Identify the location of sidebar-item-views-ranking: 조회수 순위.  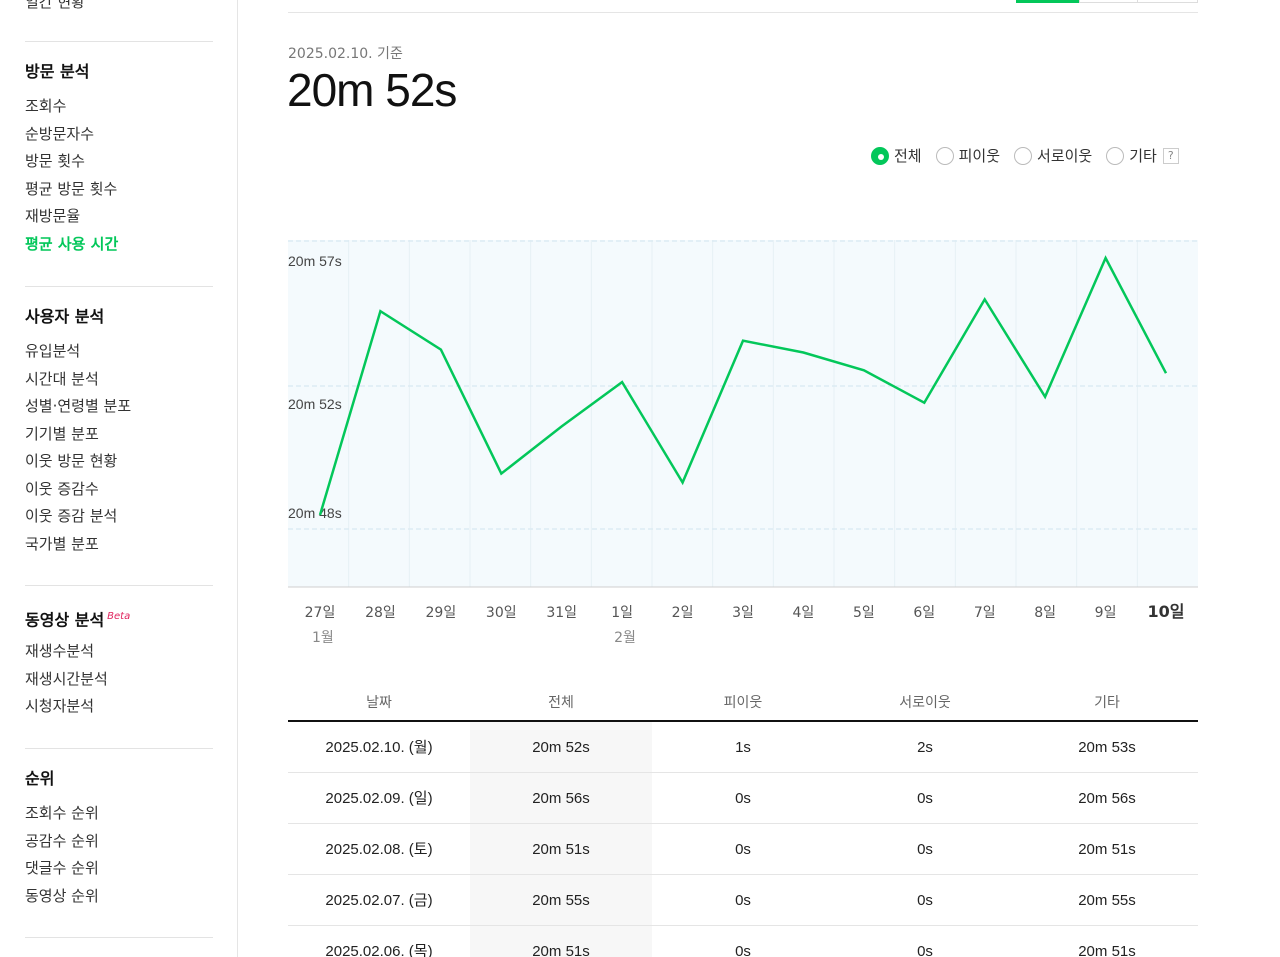
(62, 813).